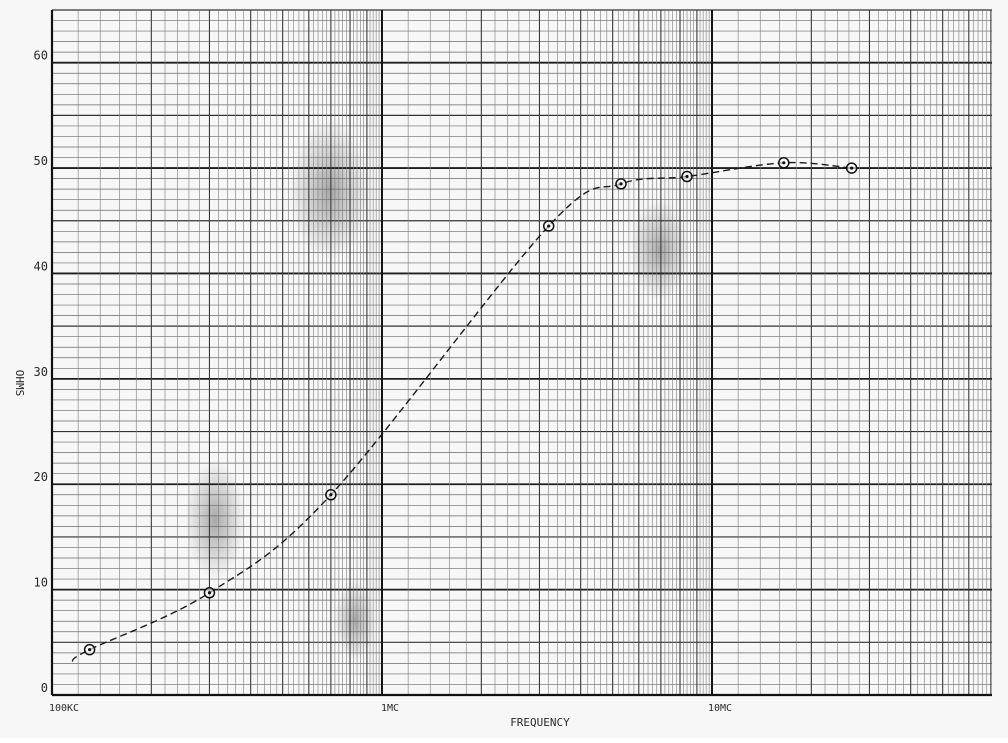 This screenshot has width=1008, height=743. Describe the element at coordinates (41, 372) in the screenshot. I see `y-tick-label: 30` at that location.